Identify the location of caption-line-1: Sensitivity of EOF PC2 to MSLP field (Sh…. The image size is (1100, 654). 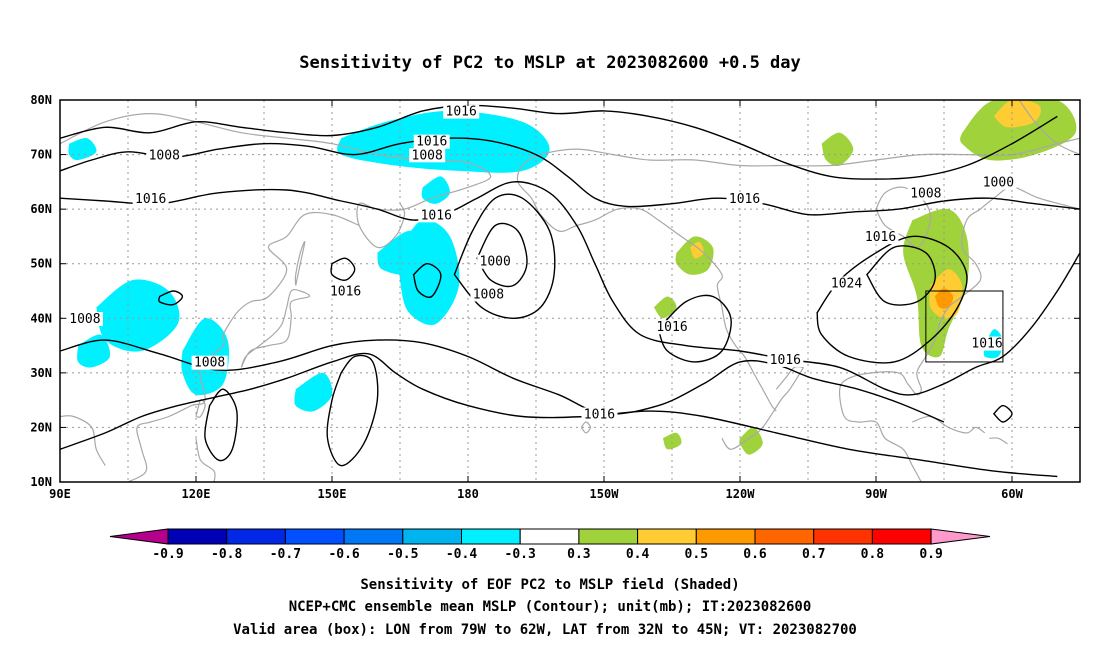
(549, 585).